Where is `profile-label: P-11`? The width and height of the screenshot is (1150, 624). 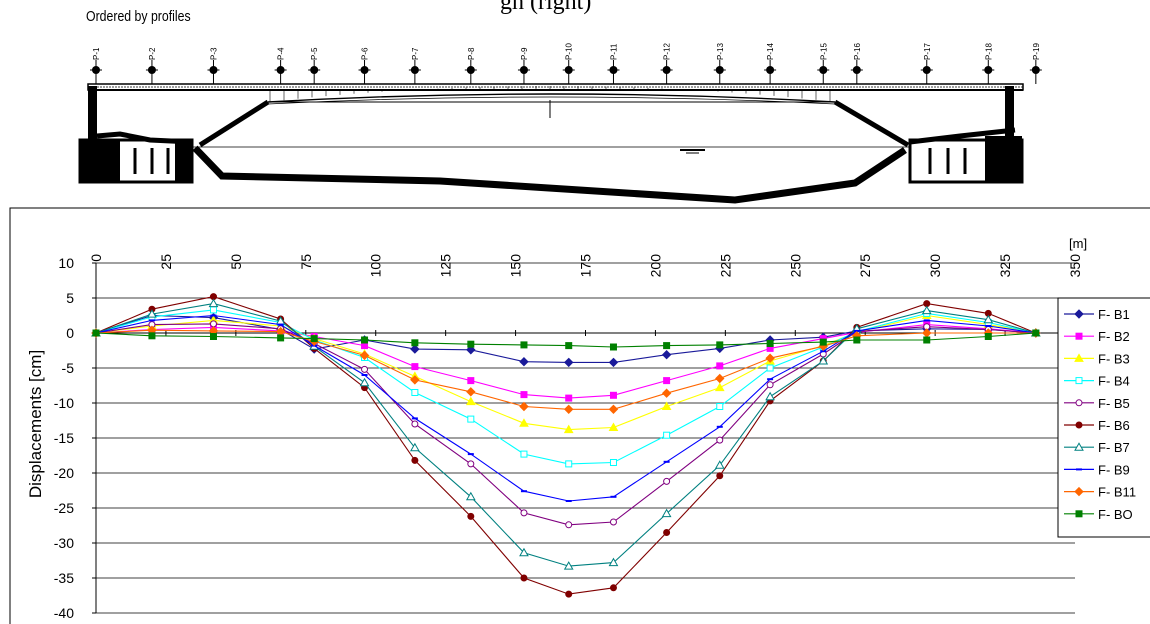 profile-label: P-11 is located at coordinates (613, 51).